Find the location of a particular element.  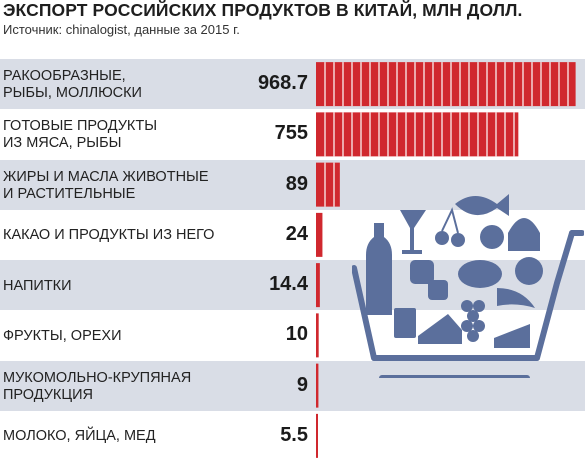

value-label: 24 is located at coordinates (296, 233).